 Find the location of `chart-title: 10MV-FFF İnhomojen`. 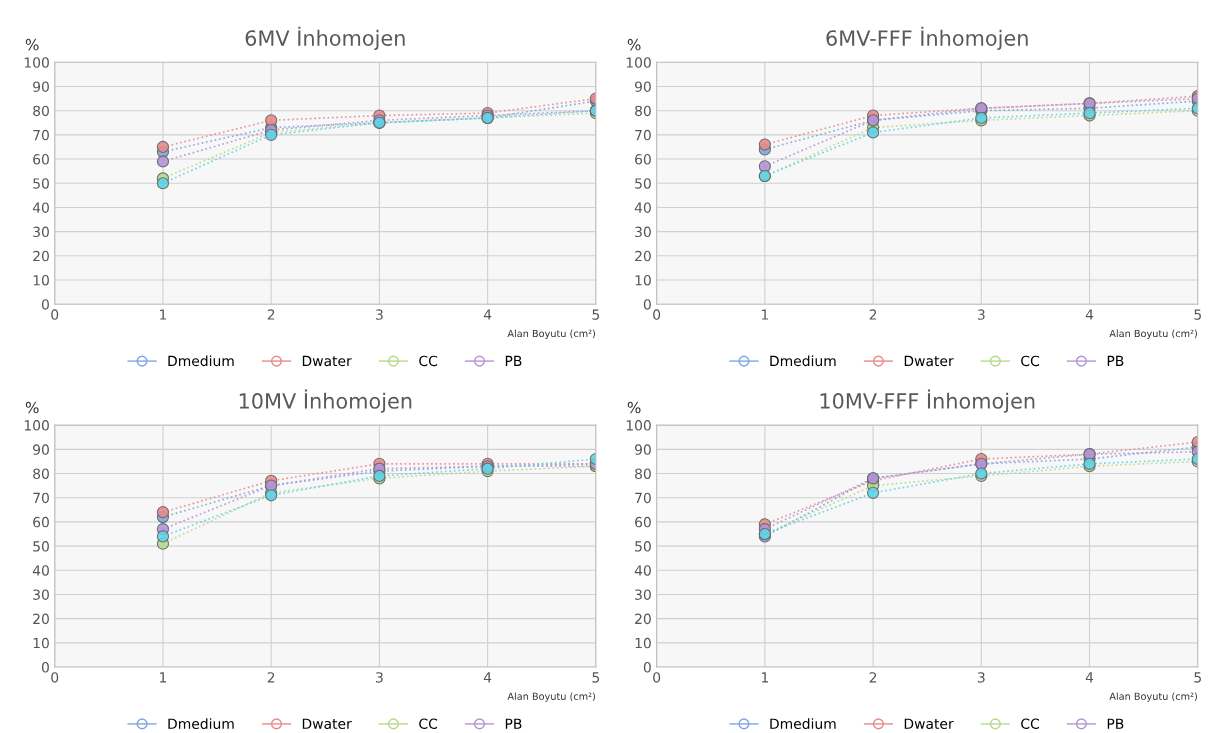

chart-title: 10MV-FFF İnhomojen is located at coordinates (927, 401).